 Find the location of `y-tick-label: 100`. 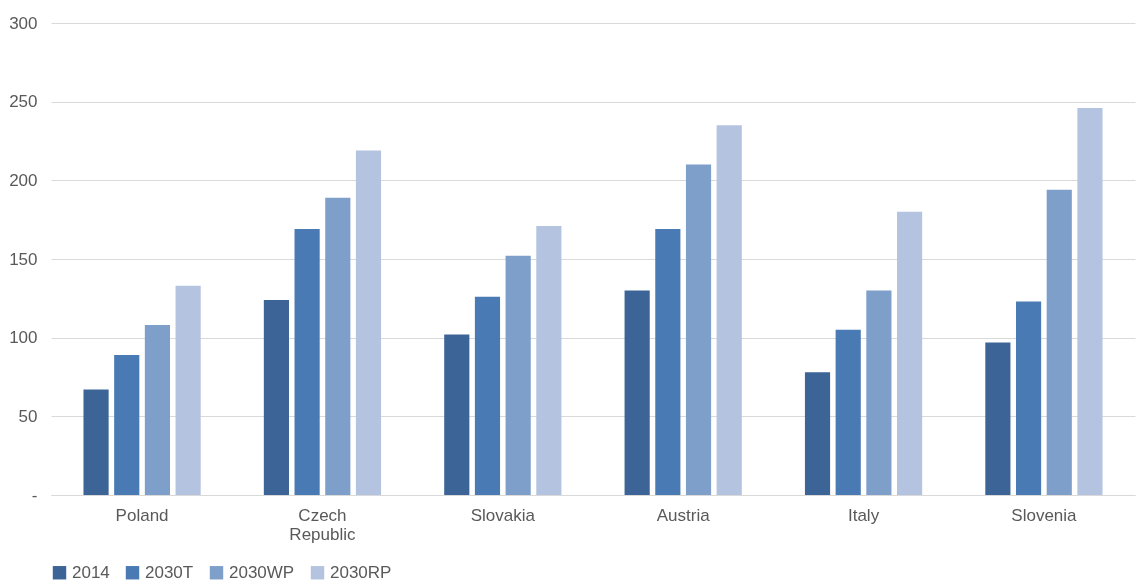

y-tick-label: 100 is located at coordinates (23, 338).